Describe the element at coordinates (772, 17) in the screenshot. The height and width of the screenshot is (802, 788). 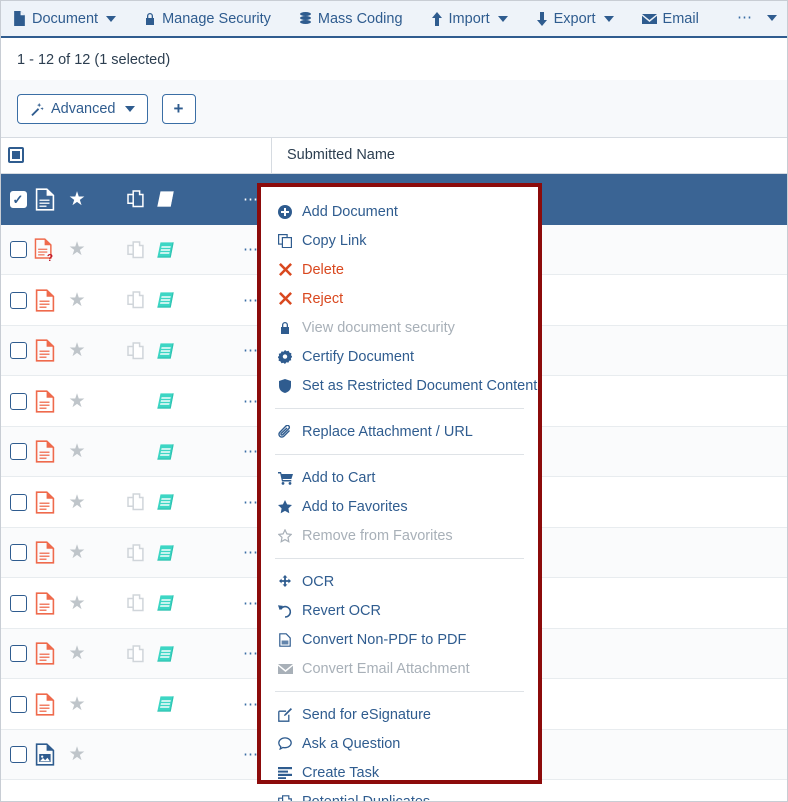
I see `chevron-down-icon` at that location.